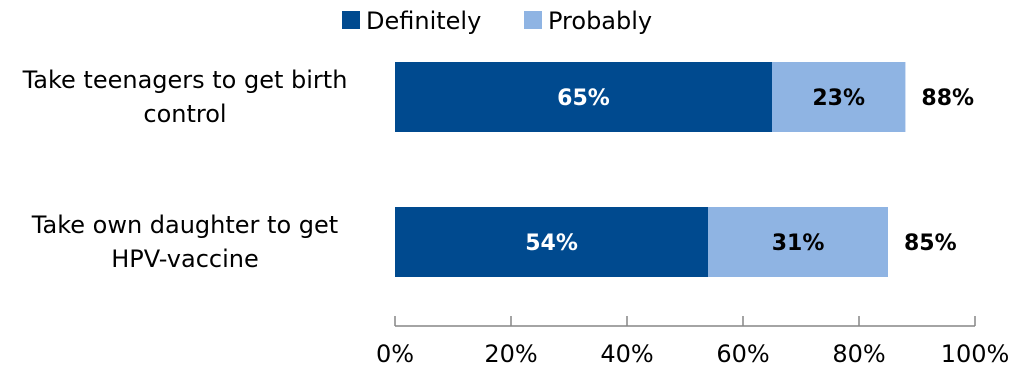 This screenshot has width=1013, height=368. I want to click on legend: Definitely Probably, so click(497, 21).